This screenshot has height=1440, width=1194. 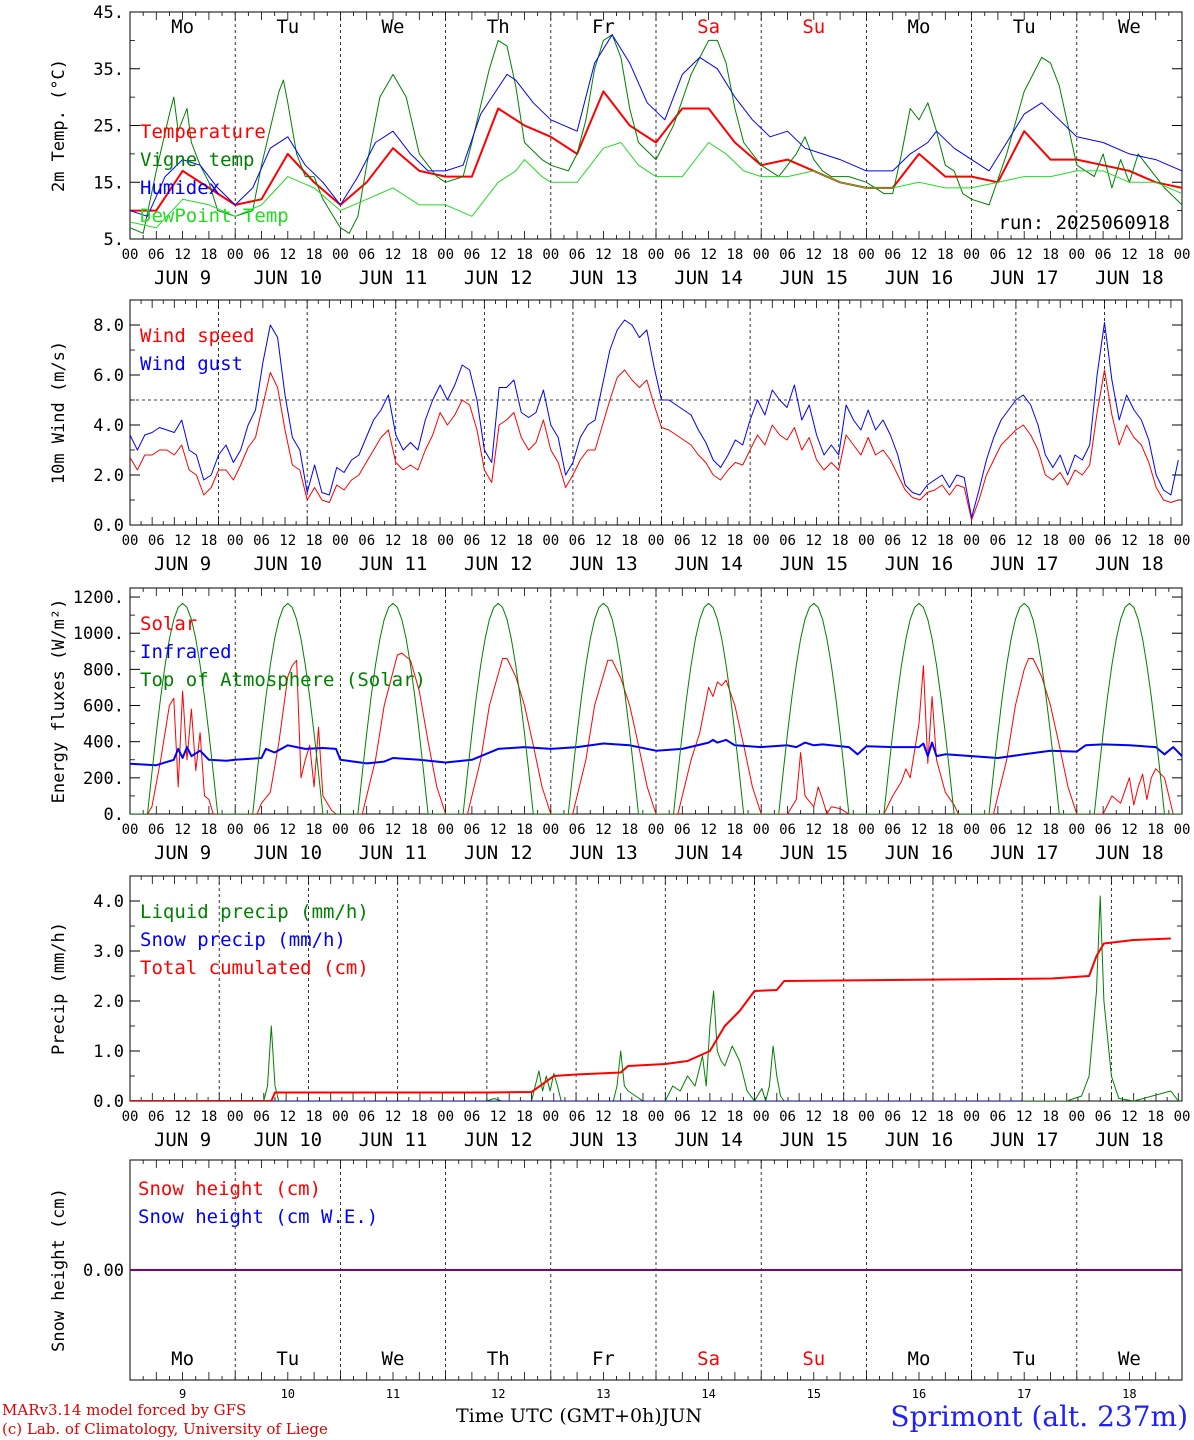 I want to click on legend-entry: Wind speed, so click(x=197, y=336).